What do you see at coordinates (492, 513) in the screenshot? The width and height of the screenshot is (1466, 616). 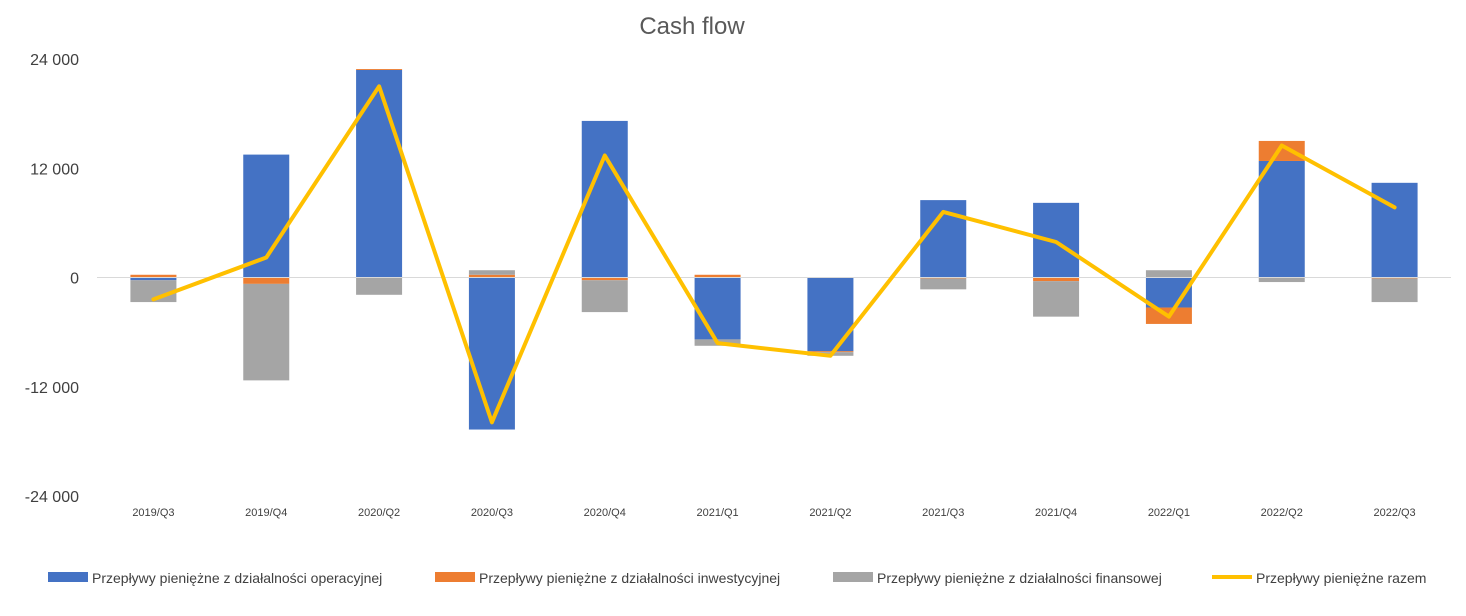 I see `x-tick-label: 2020/Q3` at bounding box center [492, 513].